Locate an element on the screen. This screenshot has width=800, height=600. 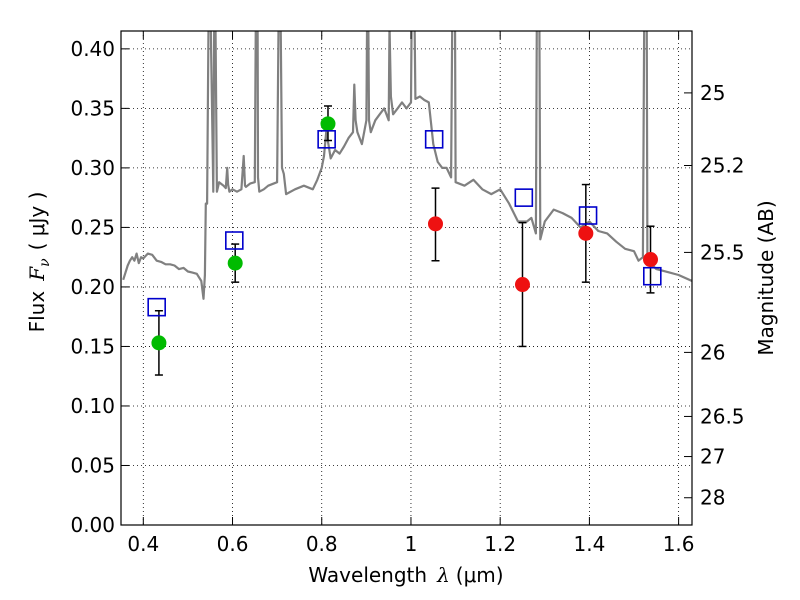
magnitude-tick-label: 28 is located at coordinates (712, 498).